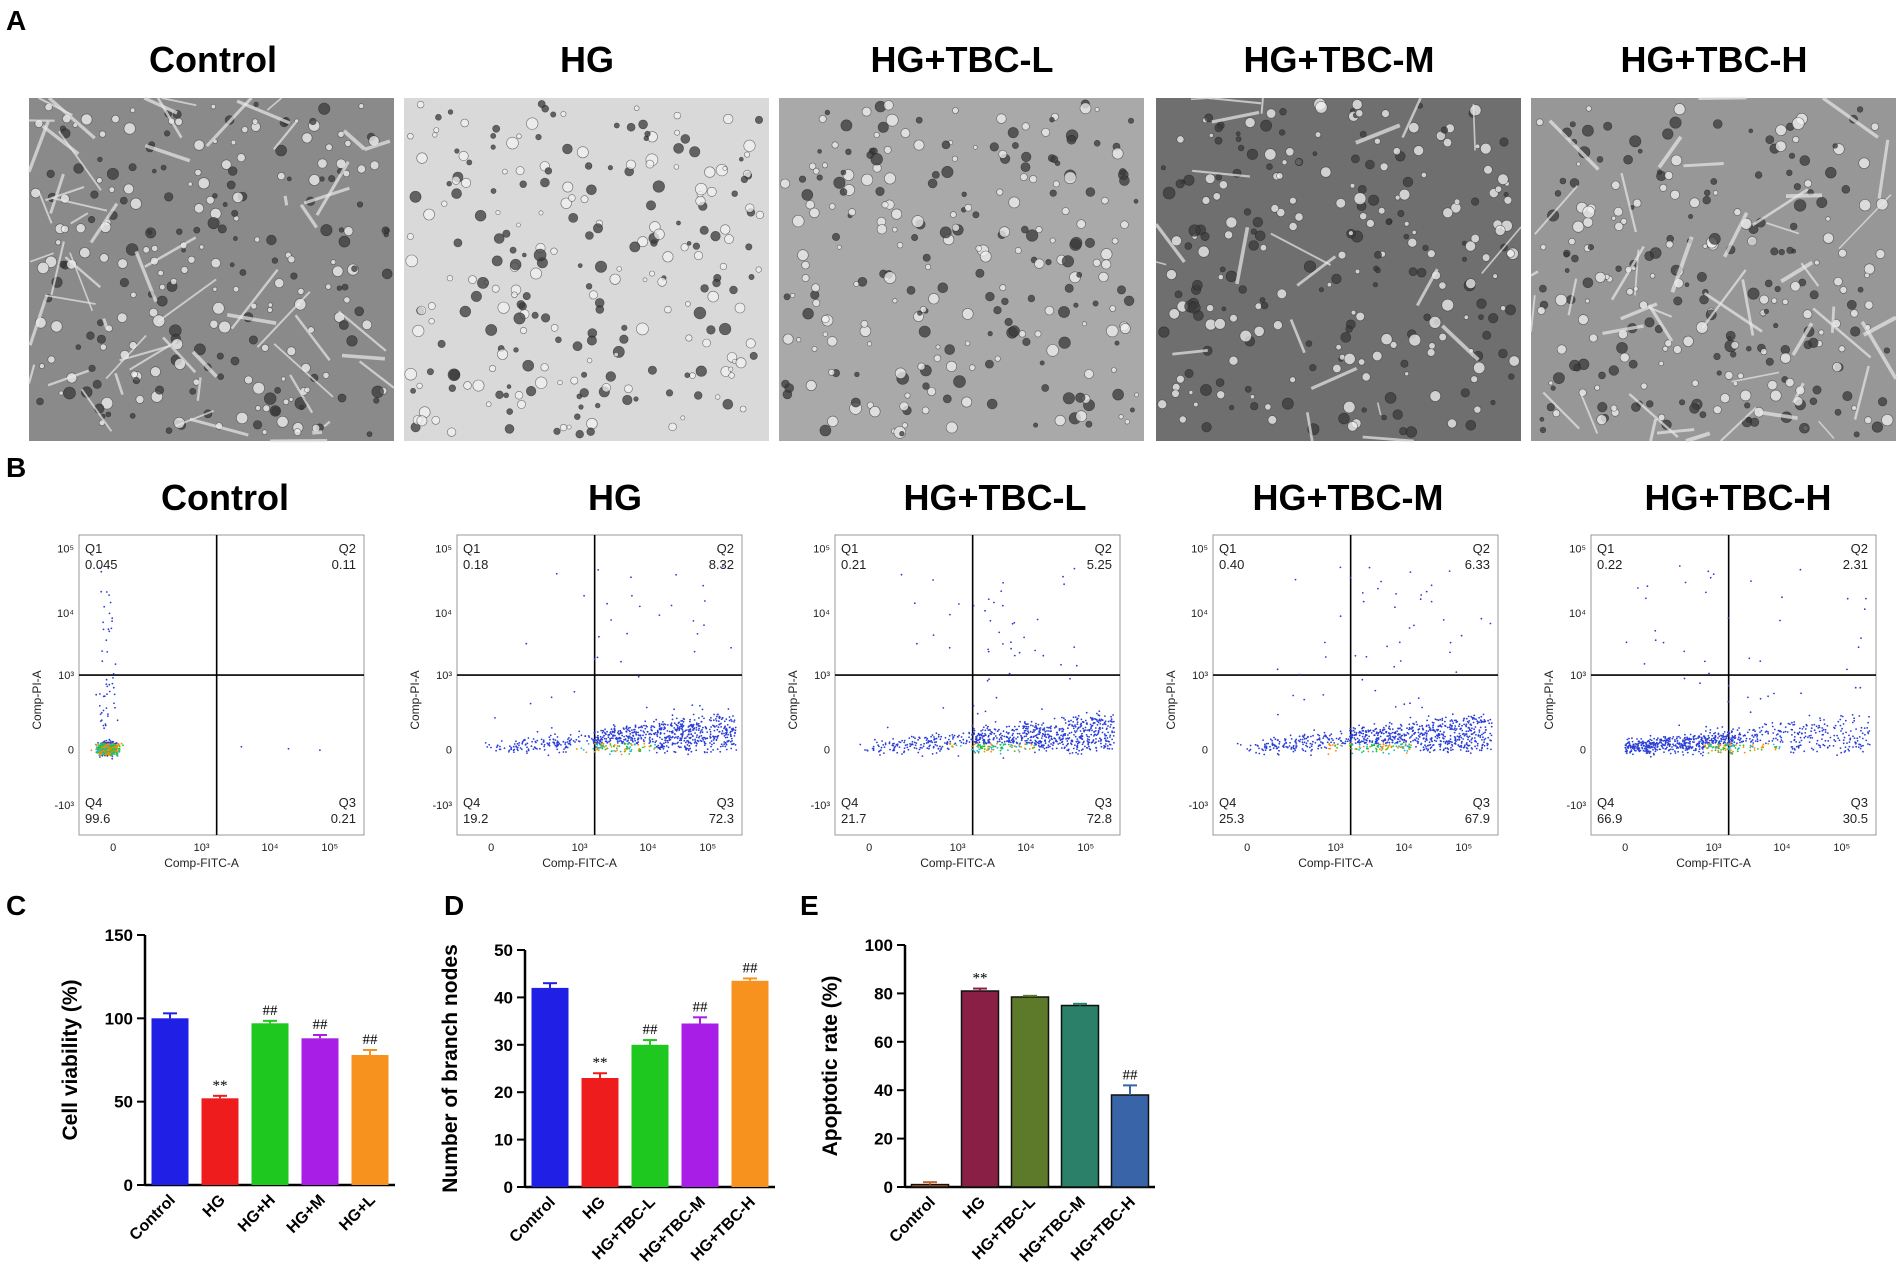 Image resolution: width=1901 pixels, height=1285 pixels. What do you see at coordinates (123, 1102) in the screenshot?
I see `y-tick-label: 50` at bounding box center [123, 1102].